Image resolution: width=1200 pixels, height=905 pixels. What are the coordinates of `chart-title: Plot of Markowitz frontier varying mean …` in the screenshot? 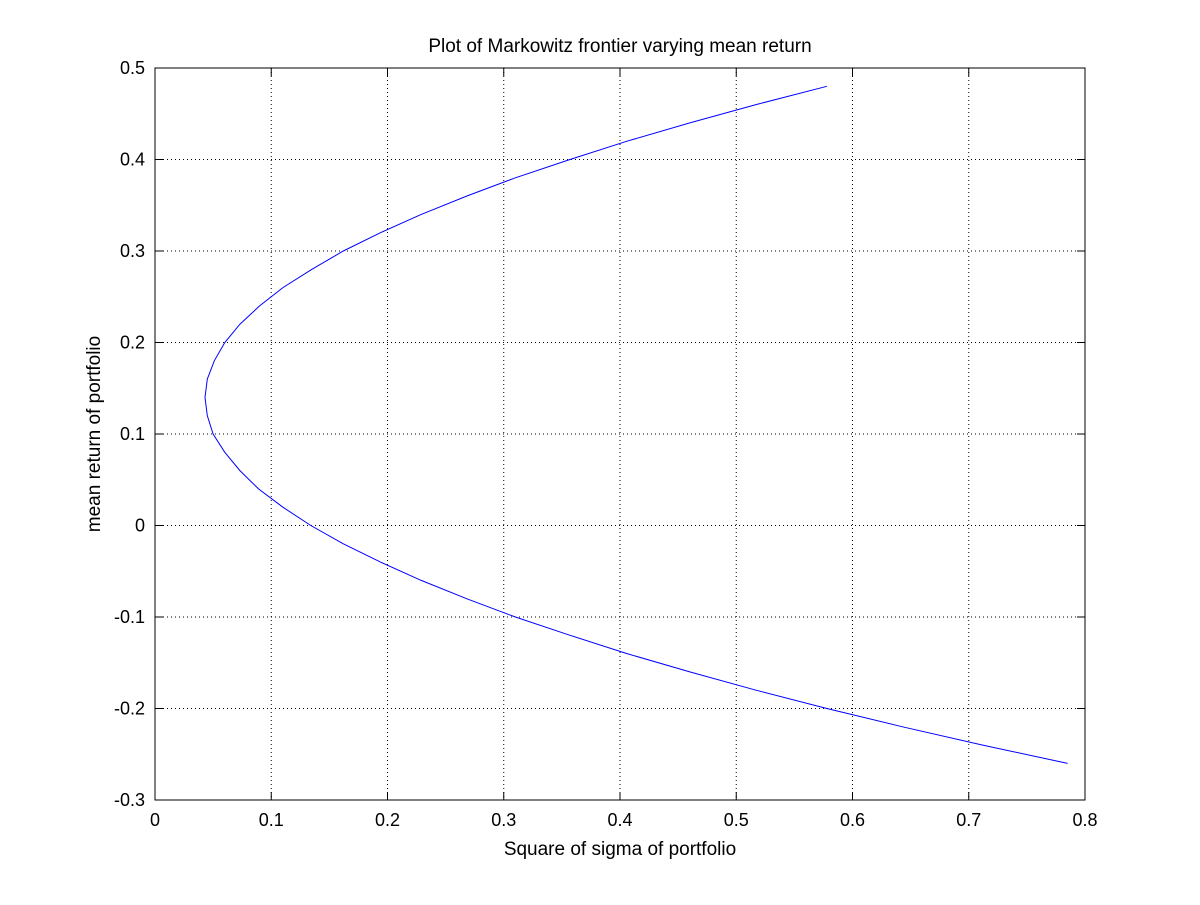 It's located at (619, 46).